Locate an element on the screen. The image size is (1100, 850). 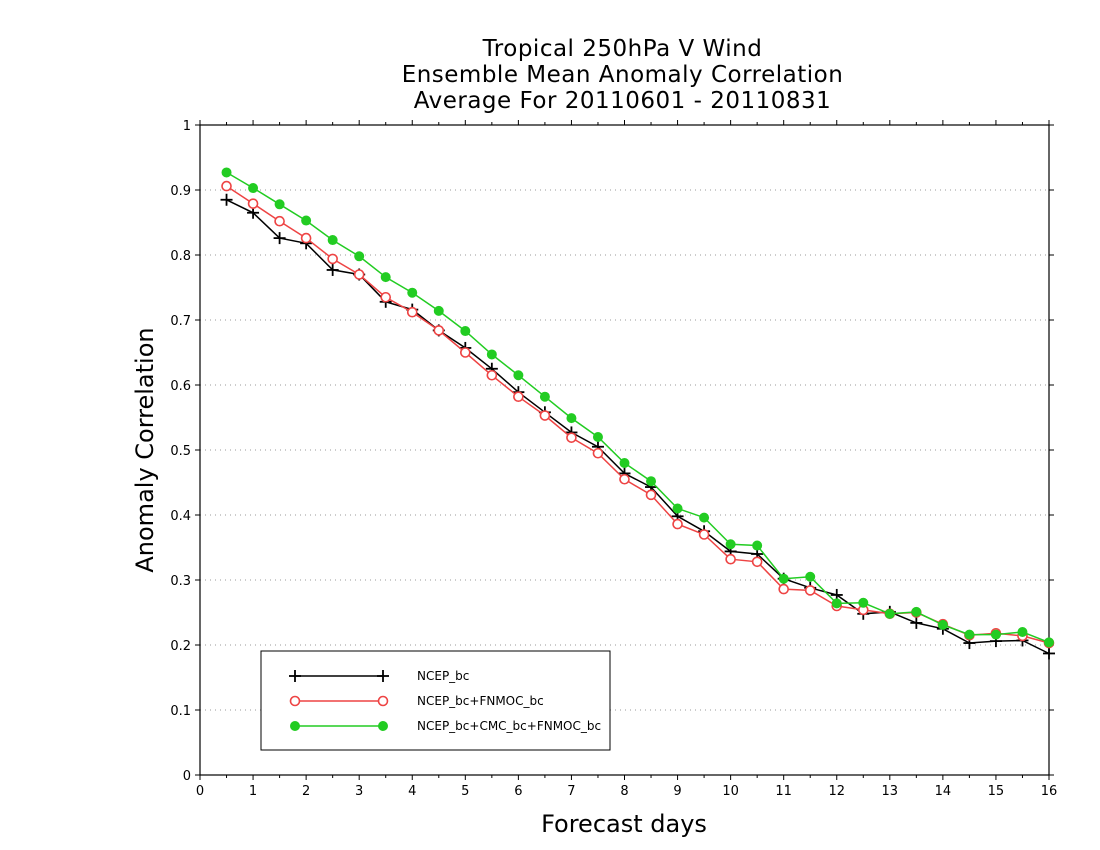
y-tick-label: 0.2 is located at coordinates (180, 646).